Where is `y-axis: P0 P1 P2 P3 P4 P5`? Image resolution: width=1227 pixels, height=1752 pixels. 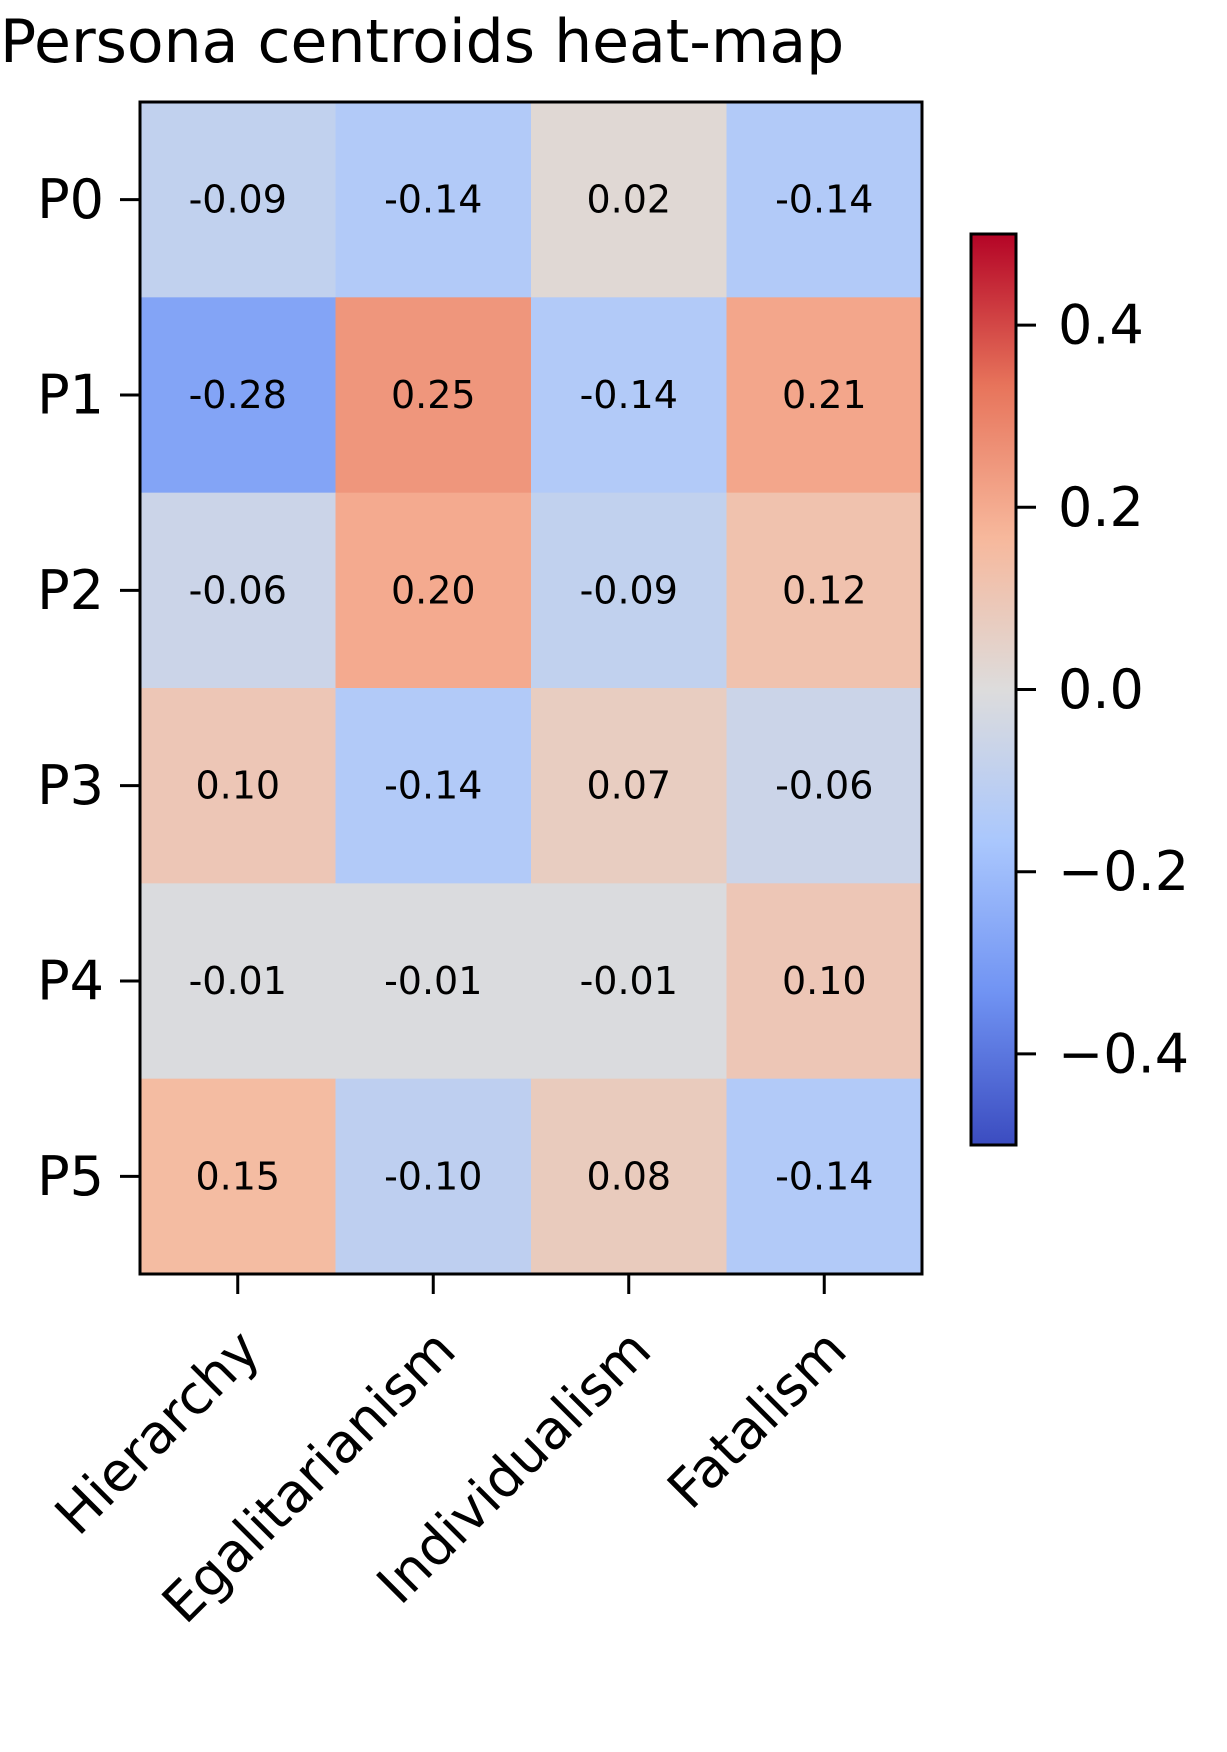
y-axis: P0 P1 P2 P3 P4 P5 is located at coordinates (88, 688).